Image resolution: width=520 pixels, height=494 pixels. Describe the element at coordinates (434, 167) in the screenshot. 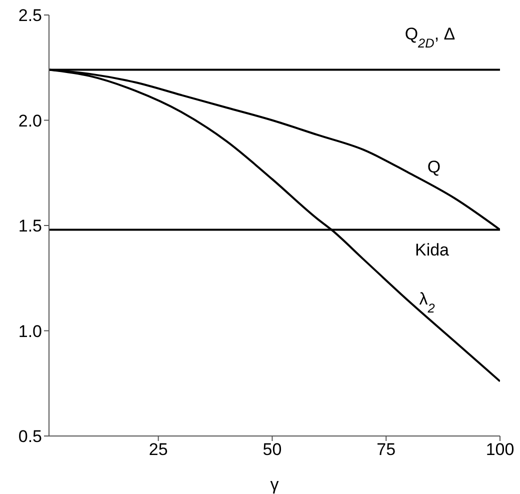

I see `series-label: Q` at that location.